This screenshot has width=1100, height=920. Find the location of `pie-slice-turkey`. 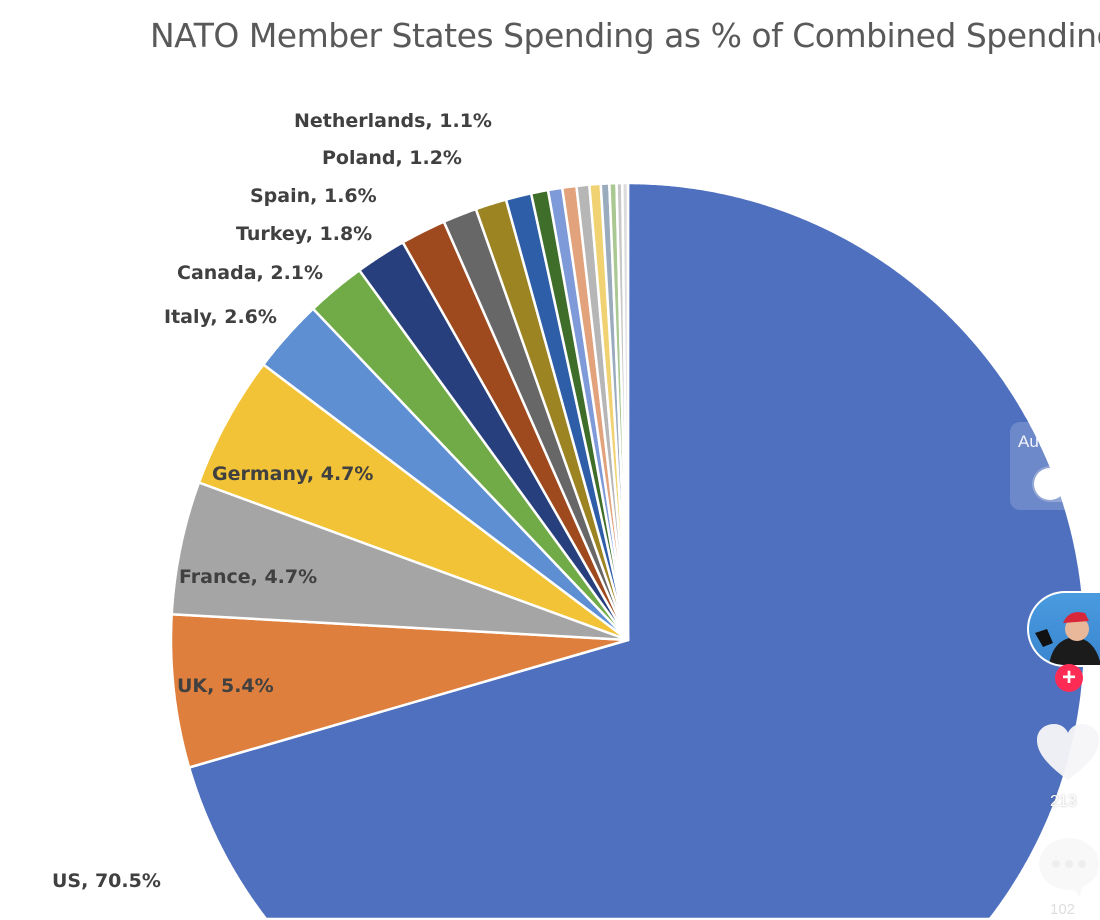

pie-slice-turkey is located at coordinates (494, 441).